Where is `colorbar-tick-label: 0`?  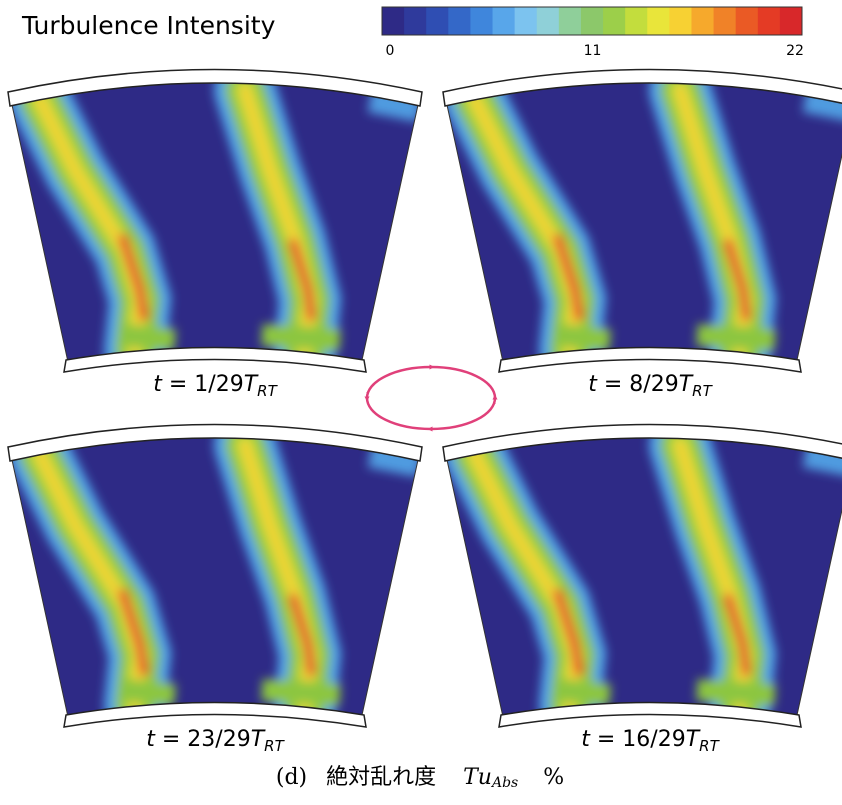 colorbar-tick-label: 0 is located at coordinates (390, 51).